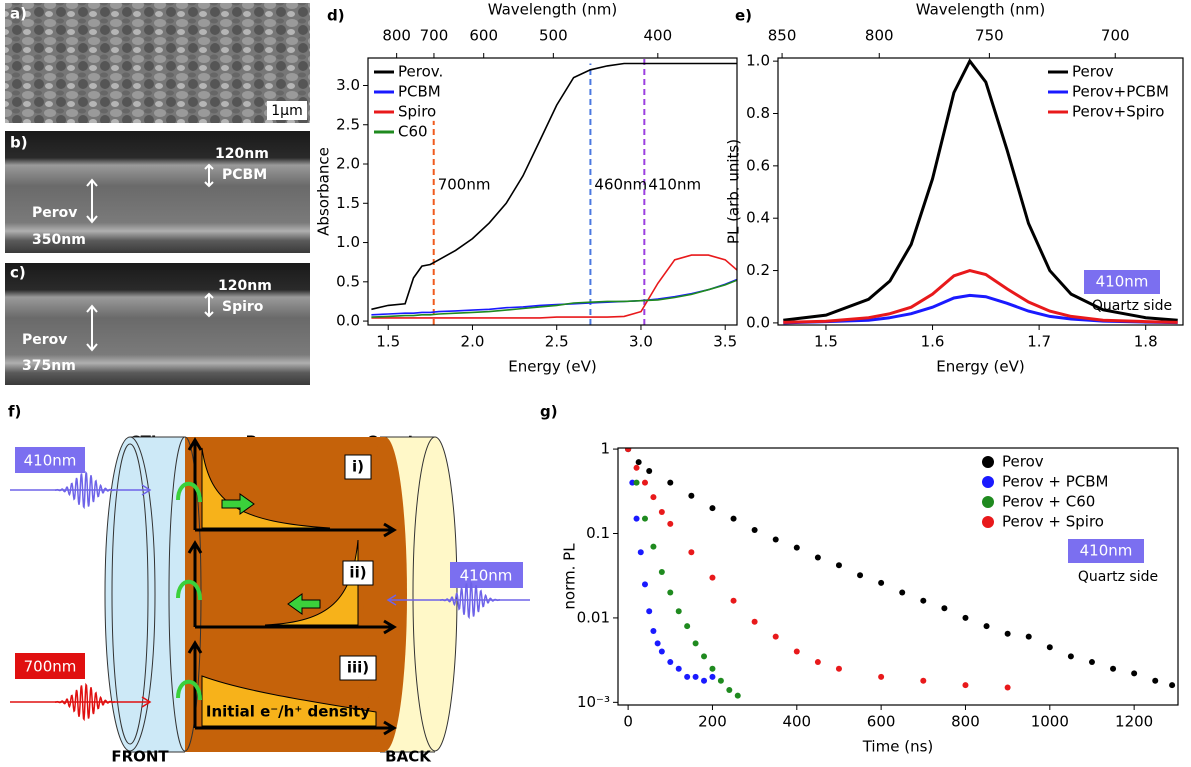 The height and width of the screenshot is (767, 1191). What do you see at coordinates (157, 594) in the screenshot?
I see `ctl-edge` at bounding box center [157, 594].